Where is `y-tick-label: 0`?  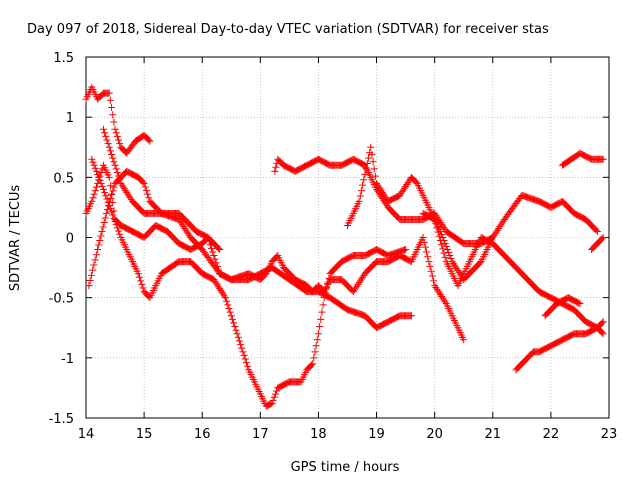
y-tick-label: 0 is located at coordinates (70, 239).